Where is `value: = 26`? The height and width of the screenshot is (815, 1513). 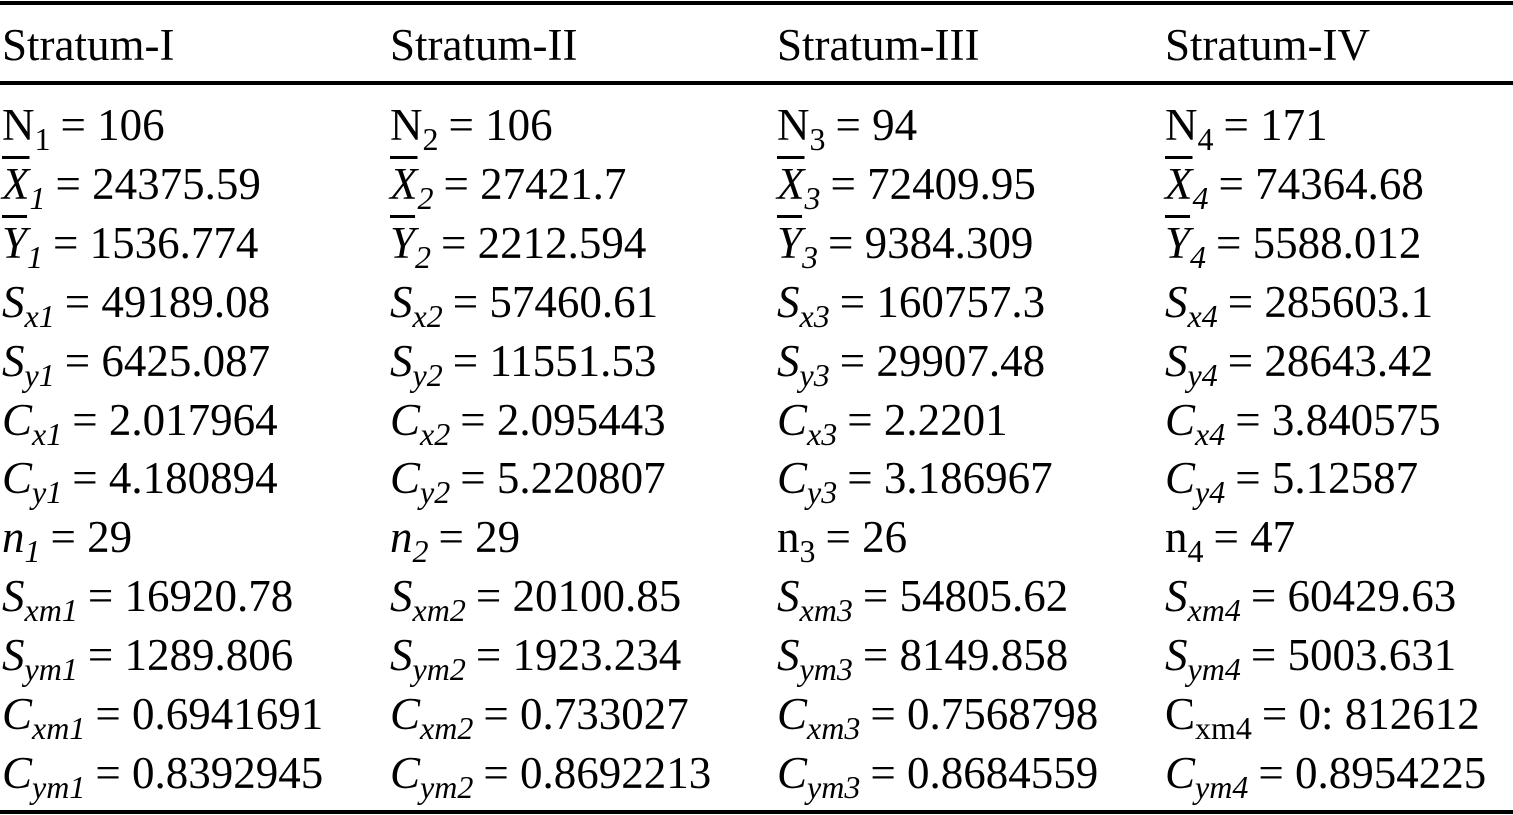 value: = 26 is located at coordinates (866, 537).